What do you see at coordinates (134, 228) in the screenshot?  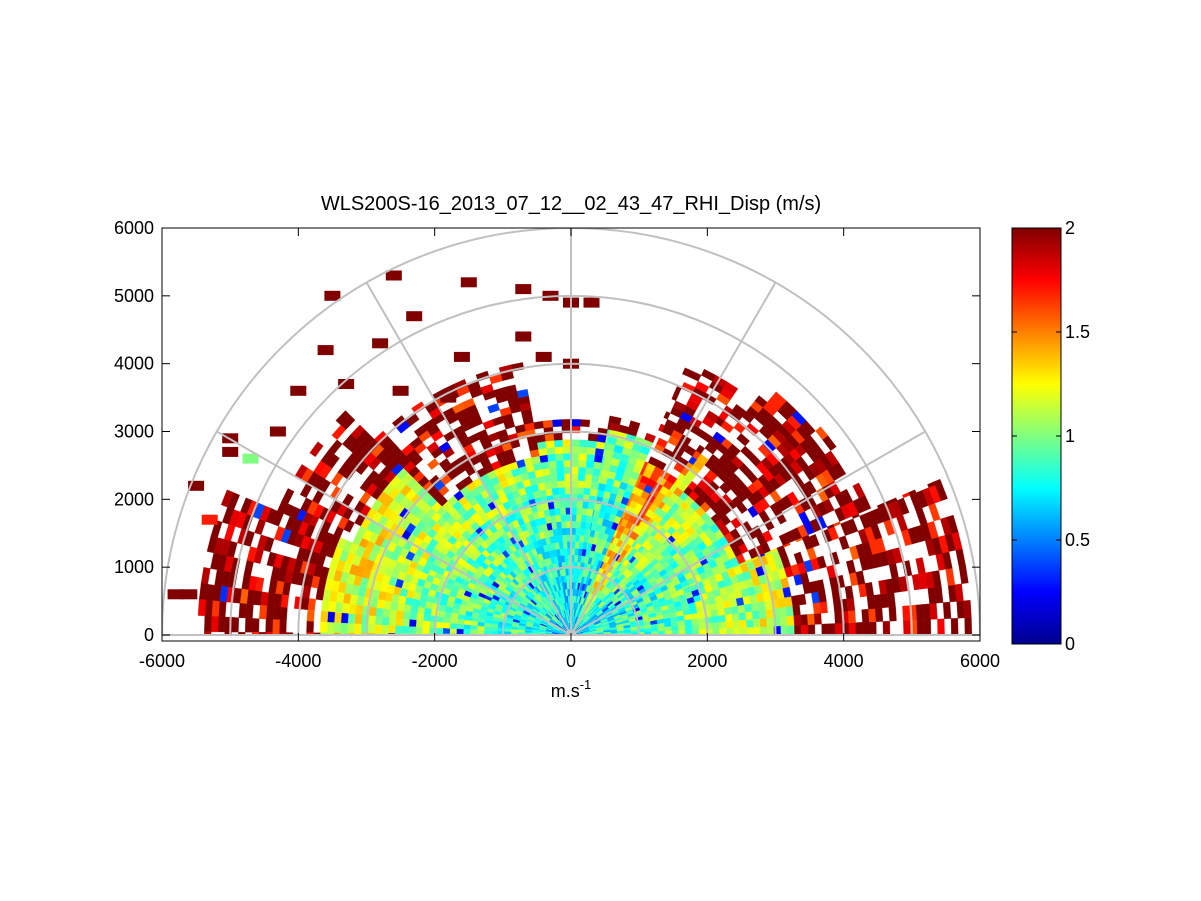 I see `y-tick-label: 6000` at bounding box center [134, 228].